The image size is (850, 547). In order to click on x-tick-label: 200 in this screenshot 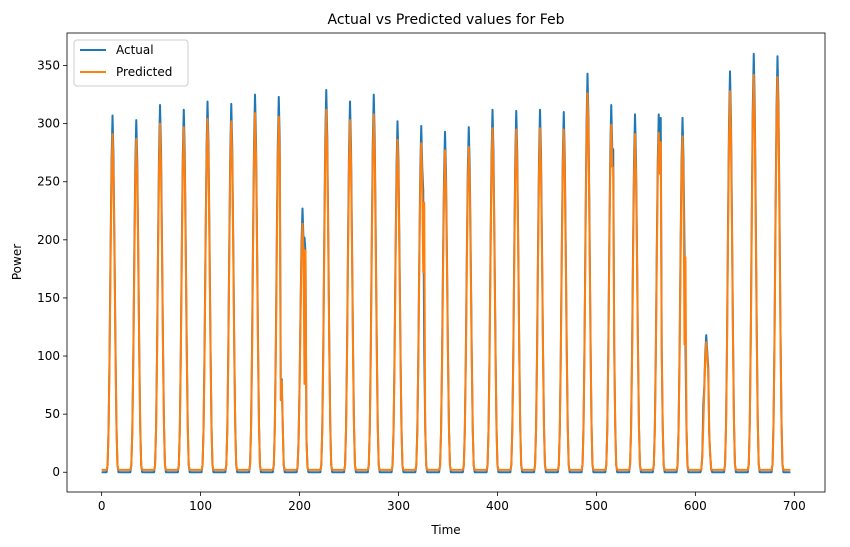, I will do `click(299, 506)`.